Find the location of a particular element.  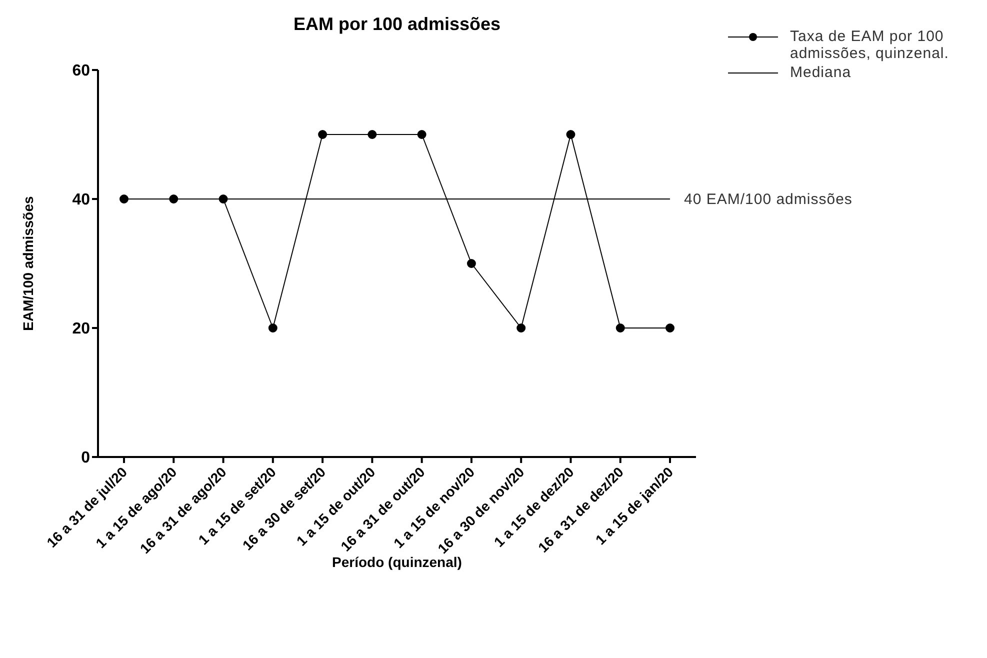

chart-title: EAM por 100 admissões is located at coordinates (397, 24).